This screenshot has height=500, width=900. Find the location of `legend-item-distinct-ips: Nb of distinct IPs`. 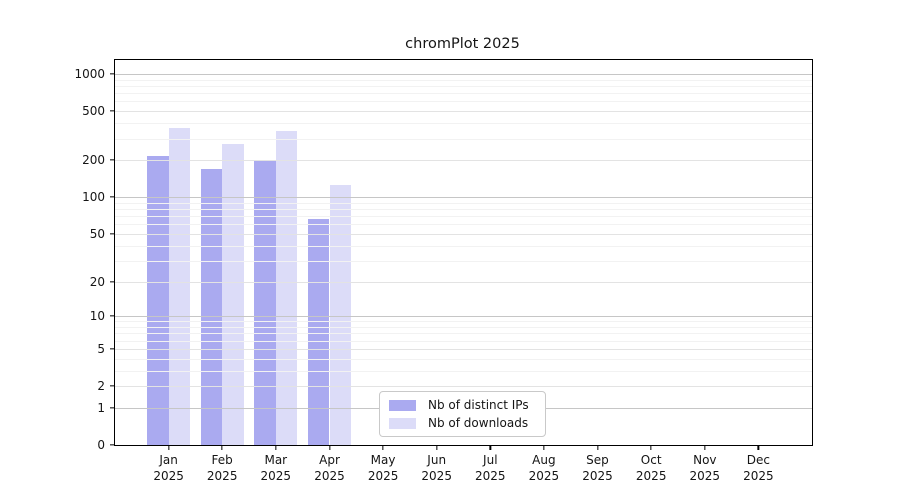

legend-item-distinct-ips: Nb of distinct IPs is located at coordinates (462, 405).